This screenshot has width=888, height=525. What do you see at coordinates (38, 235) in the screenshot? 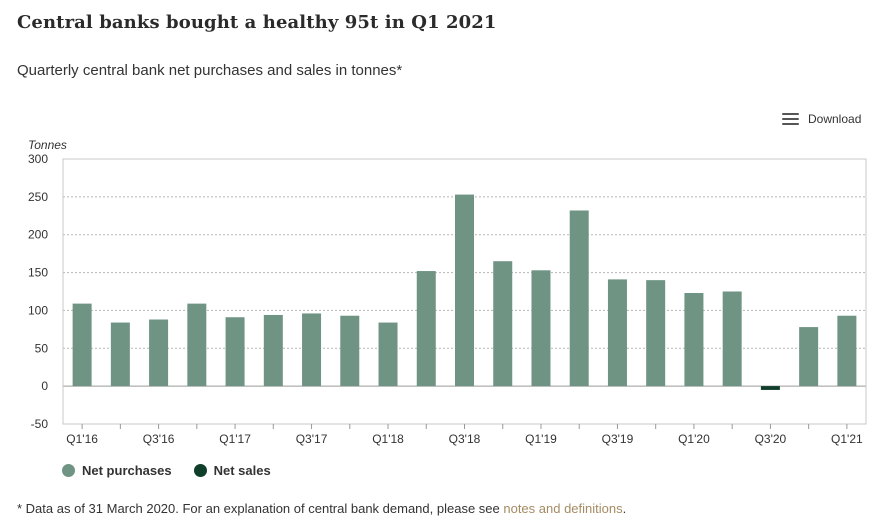
I see `y-tick-label: 200` at bounding box center [38, 235].